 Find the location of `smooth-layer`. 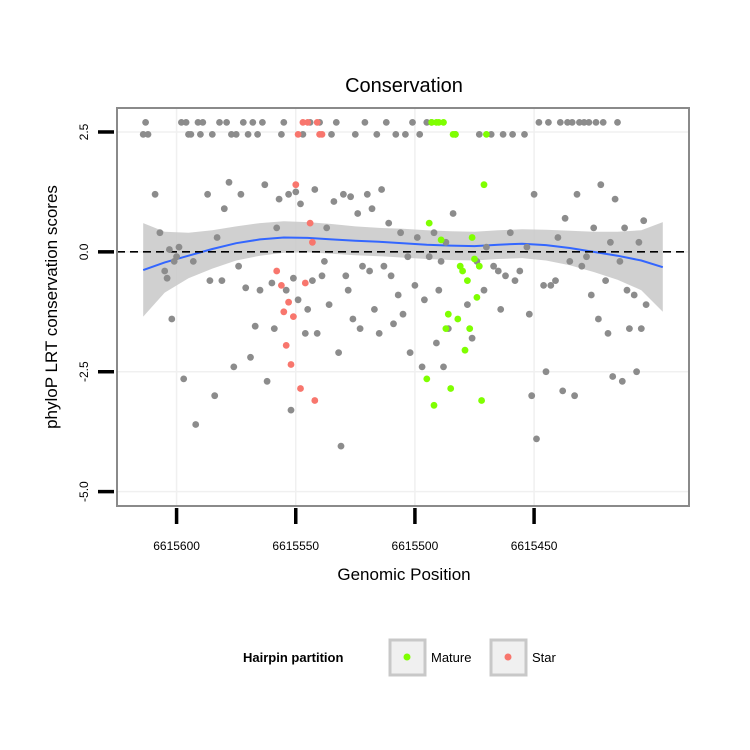

smooth-layer is located at coordinates (403, 269).